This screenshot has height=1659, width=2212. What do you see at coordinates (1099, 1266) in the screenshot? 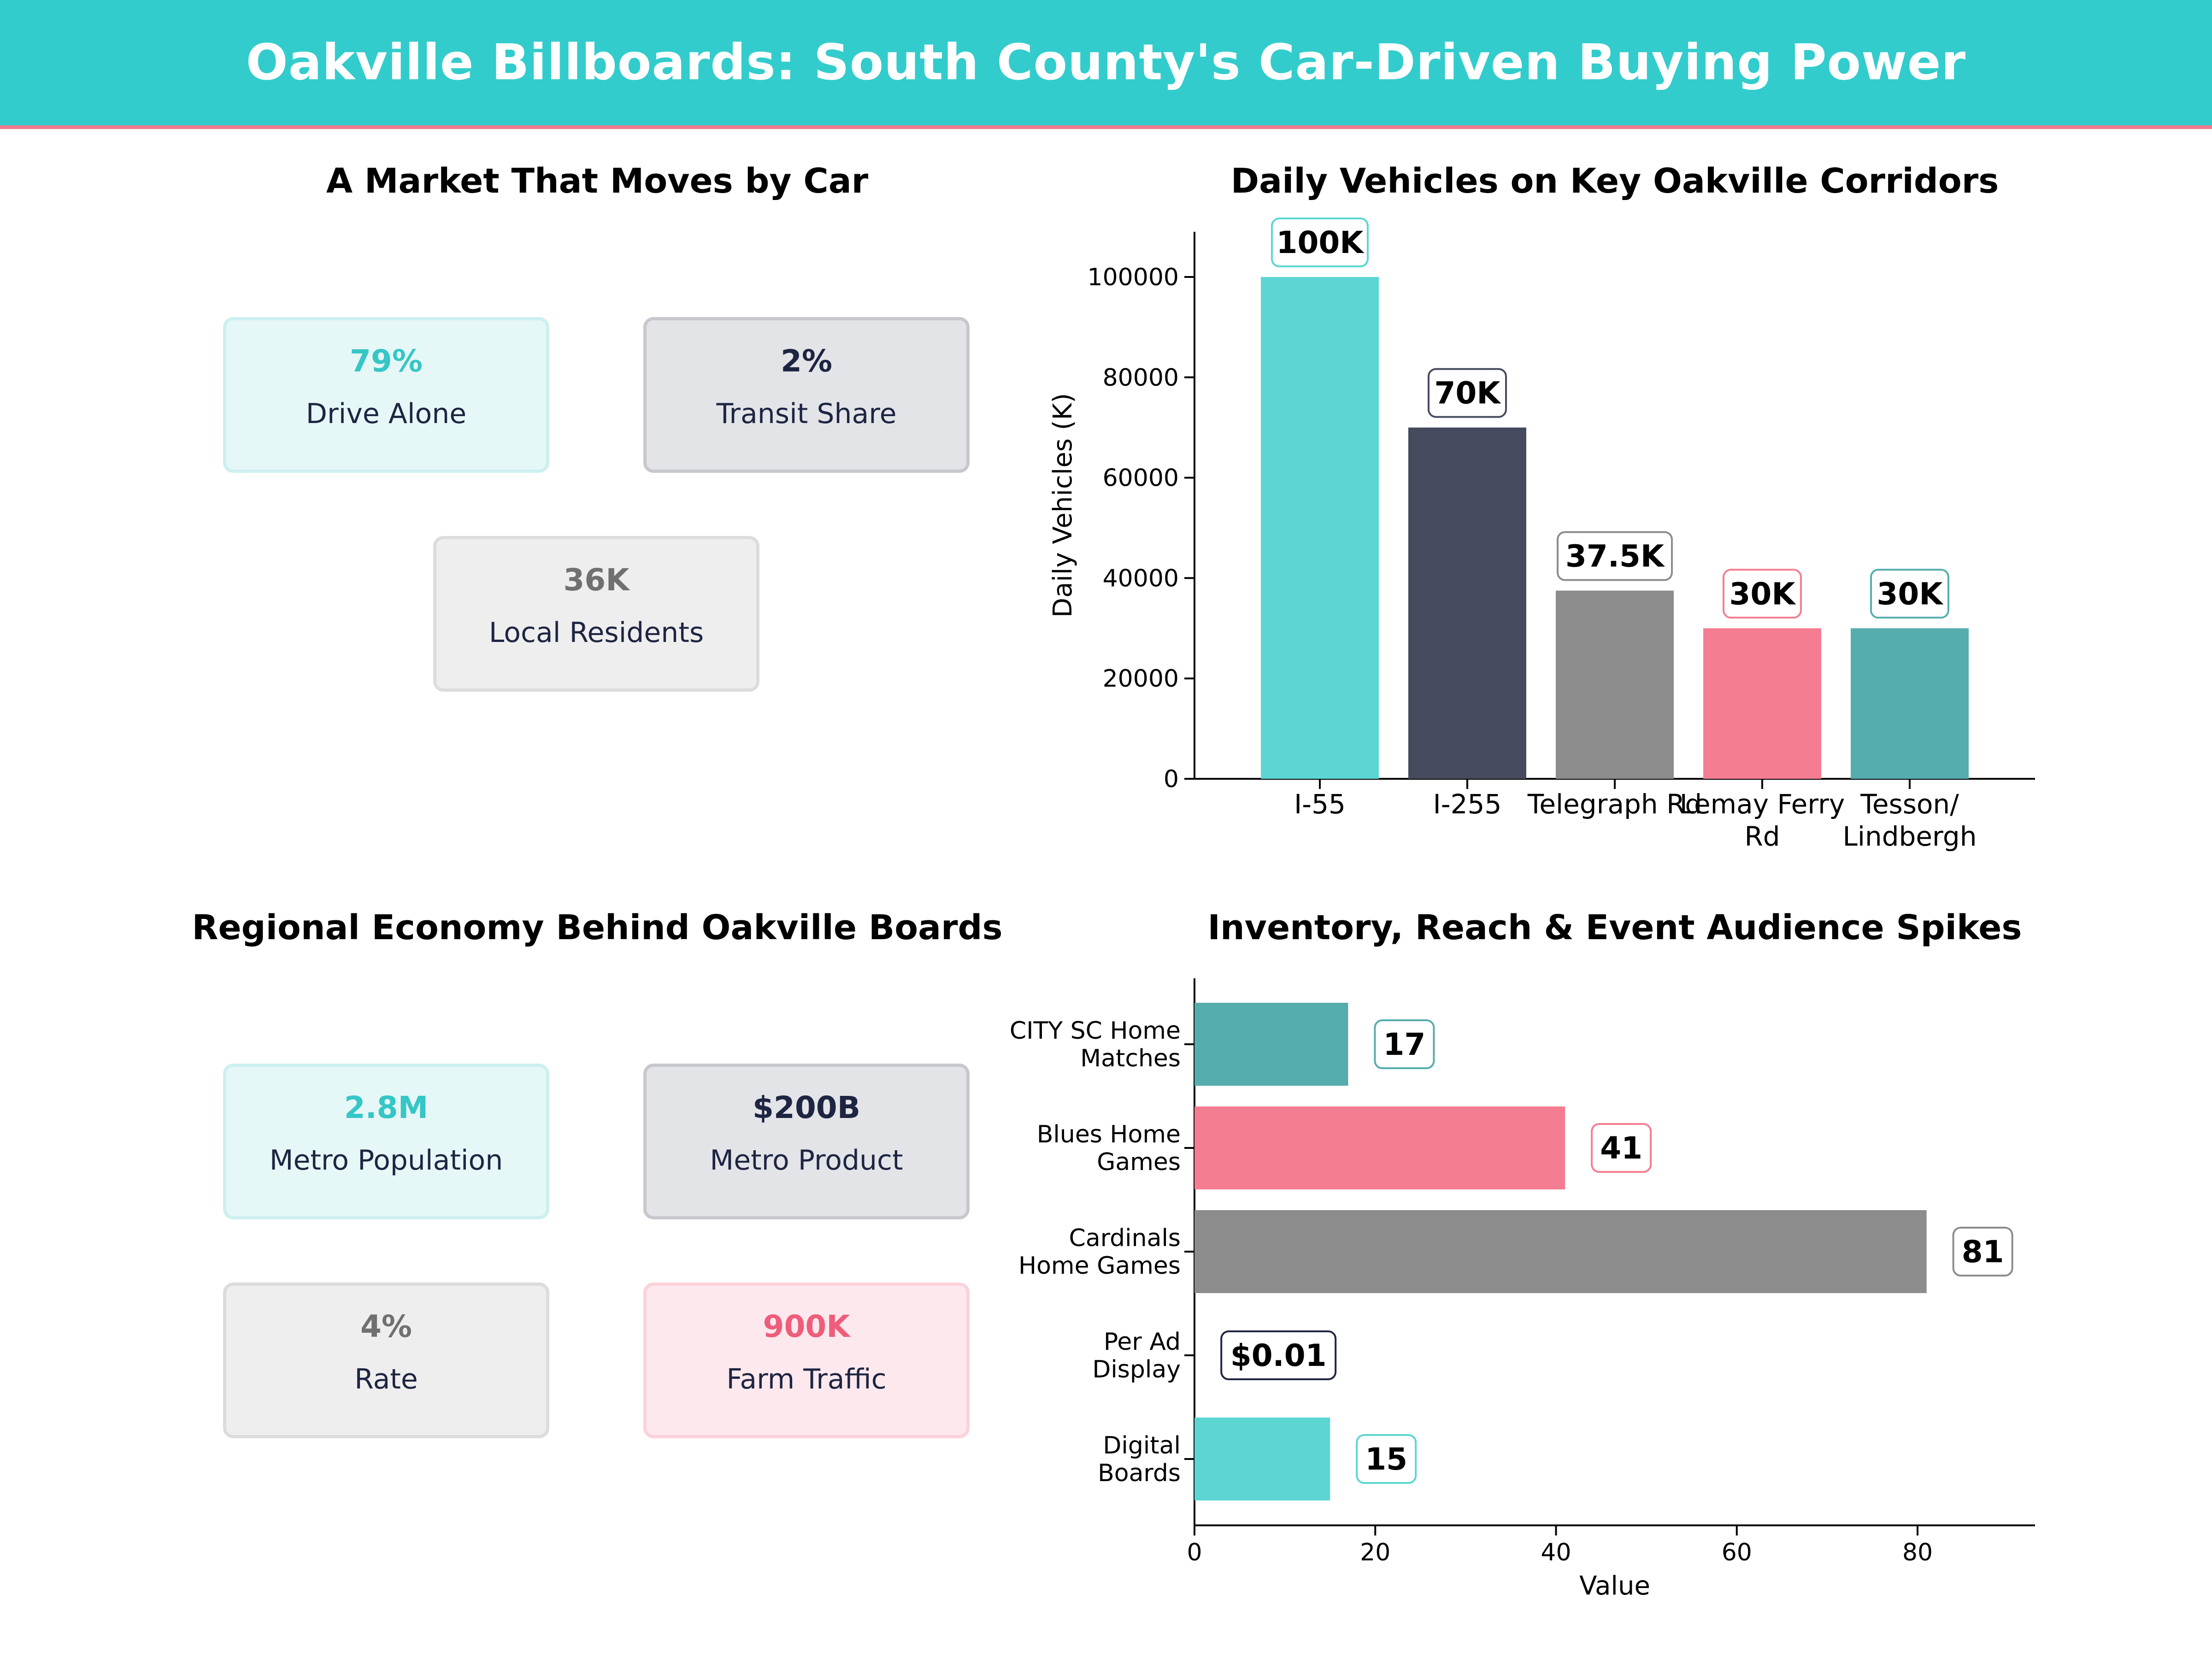
I see `y-tick-label: Home Games` at bounding box center [1099, 1266].